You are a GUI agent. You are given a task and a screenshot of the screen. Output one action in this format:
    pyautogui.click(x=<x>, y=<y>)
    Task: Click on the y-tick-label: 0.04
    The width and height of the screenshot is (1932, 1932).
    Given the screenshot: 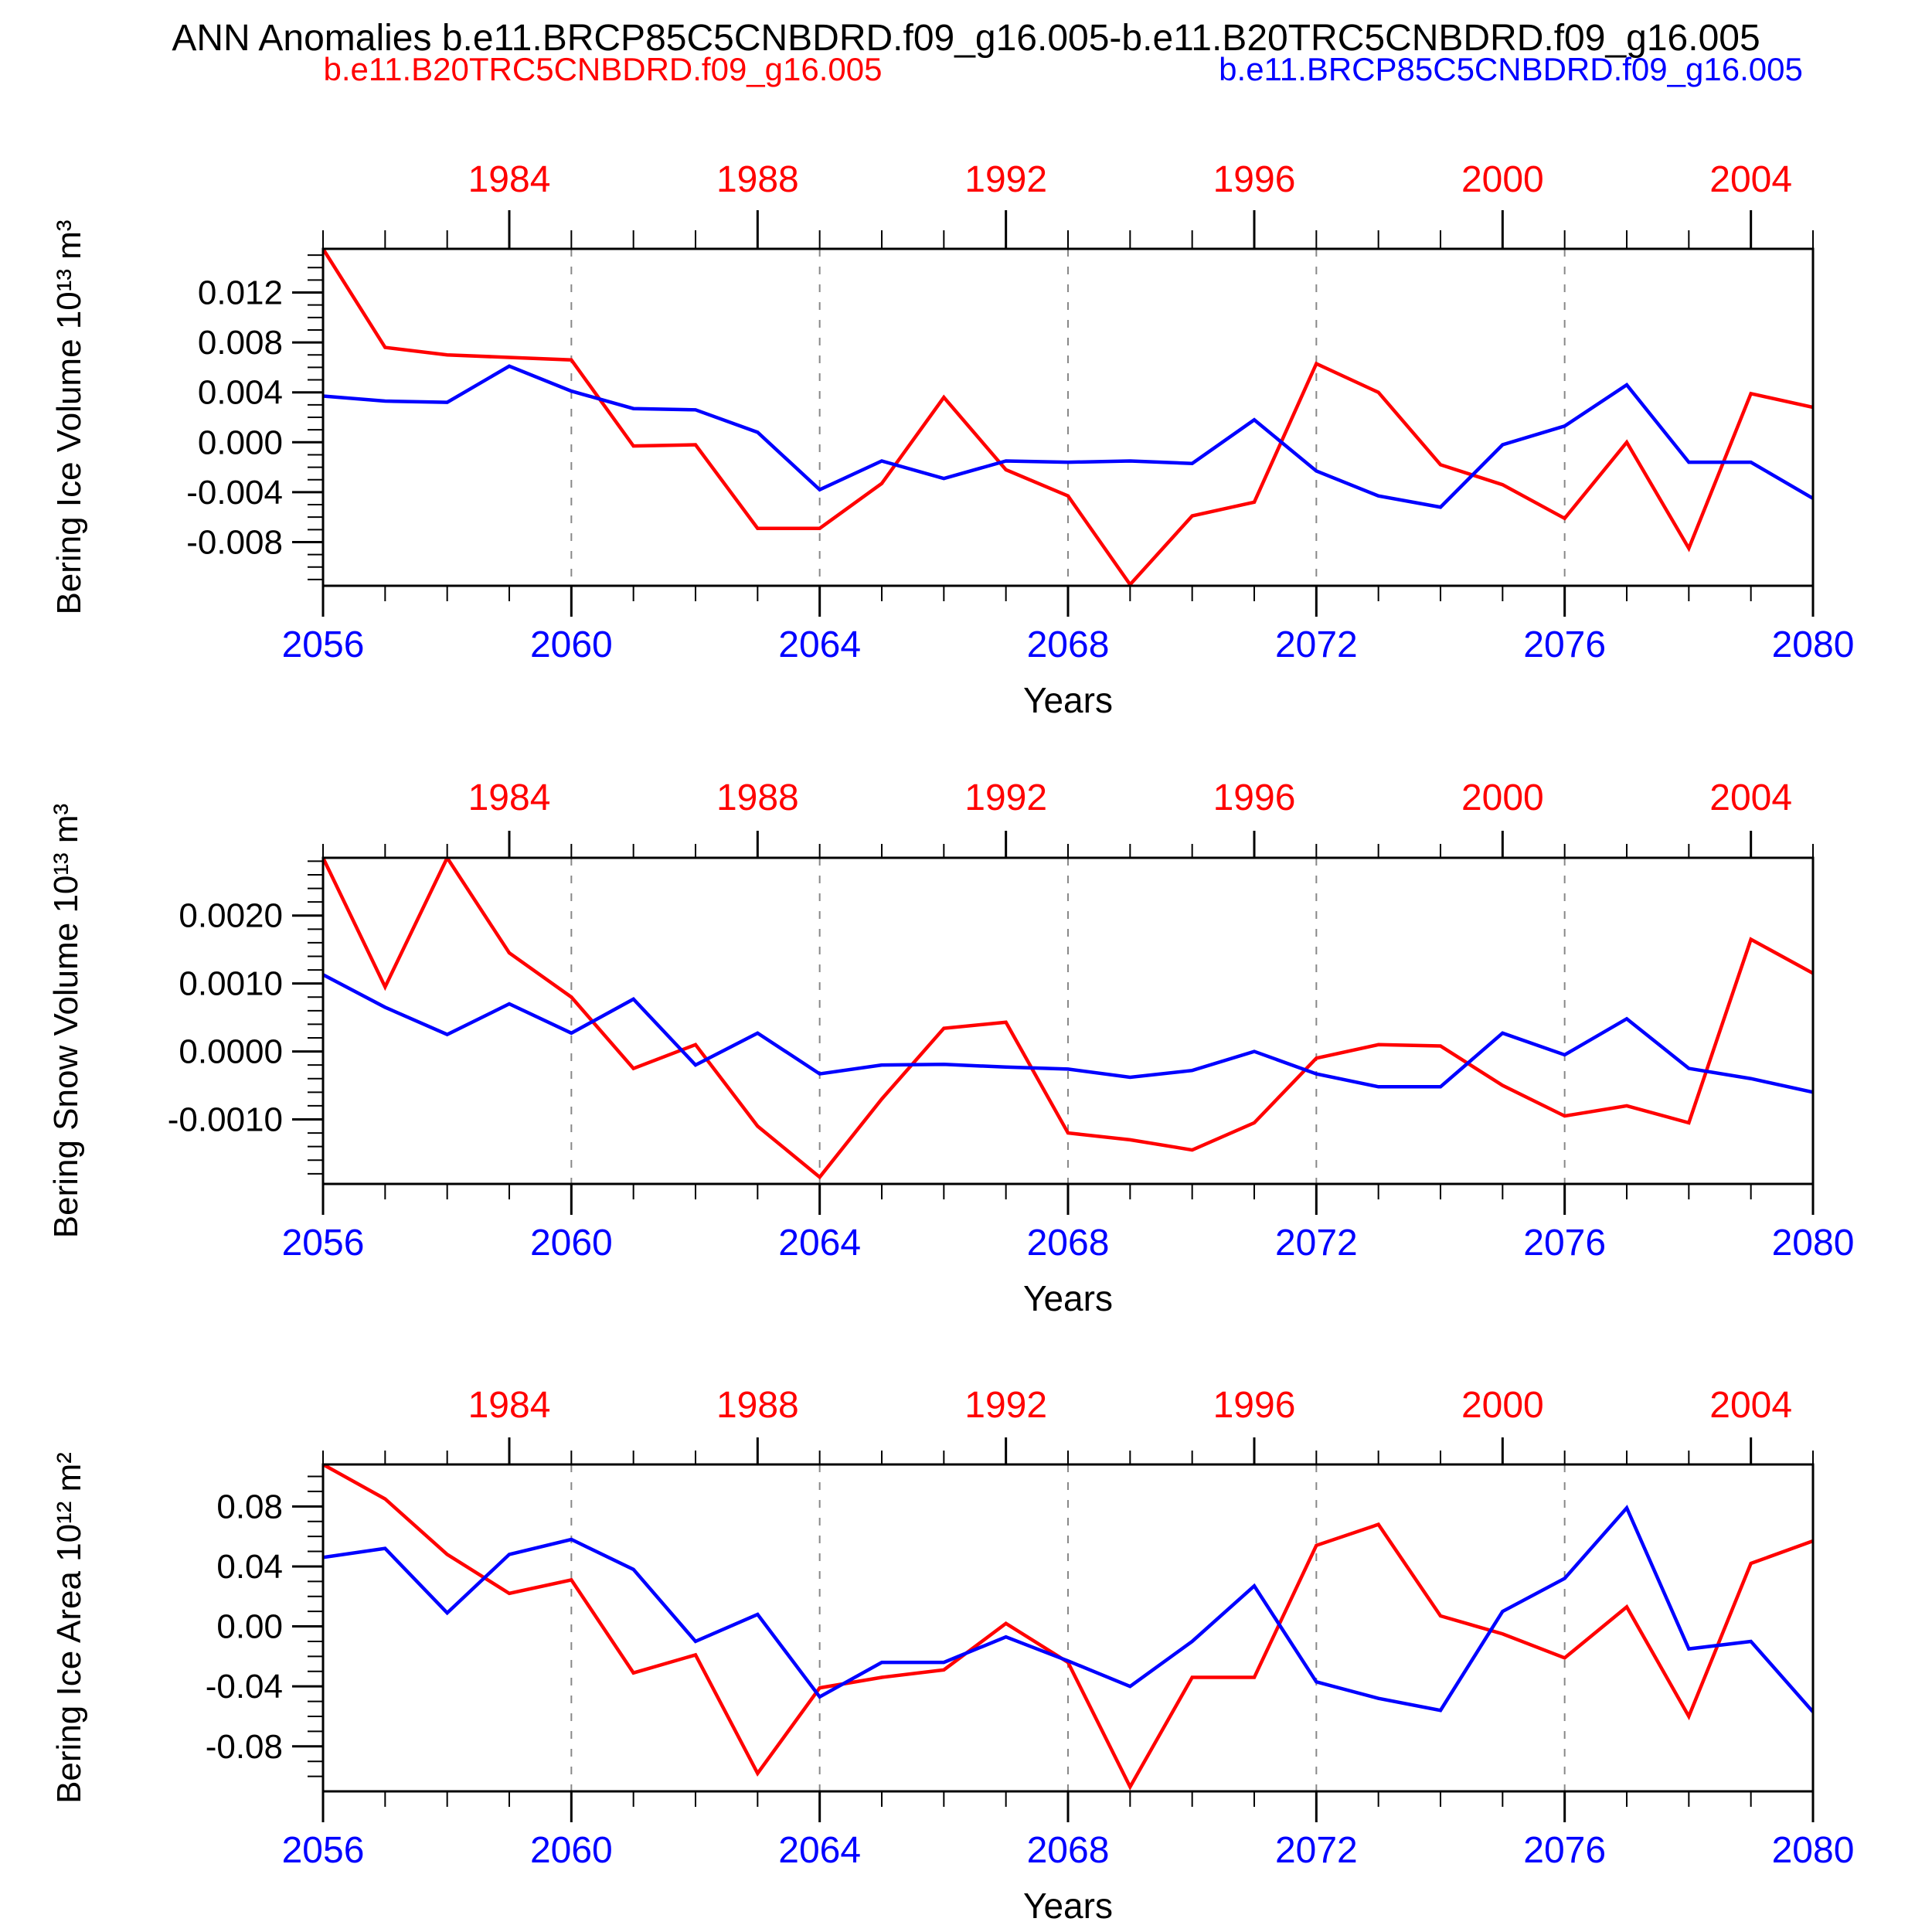 What is the action you would take?
    pyautogui.click(x=250, y=1567)
    